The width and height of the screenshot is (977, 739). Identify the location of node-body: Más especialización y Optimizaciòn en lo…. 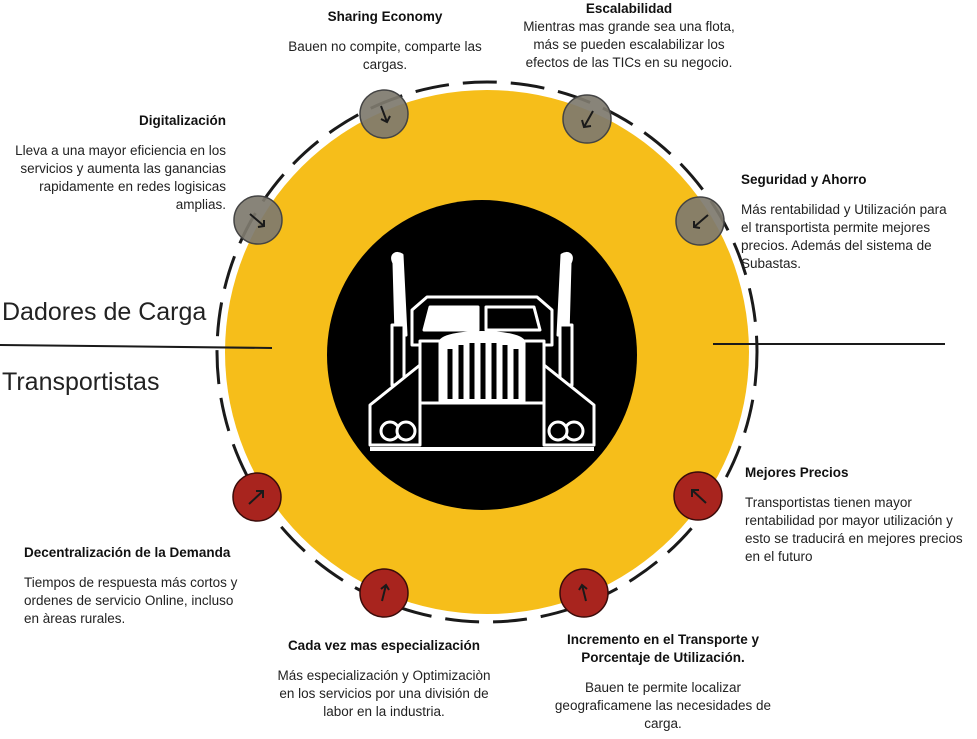
(384, 693).